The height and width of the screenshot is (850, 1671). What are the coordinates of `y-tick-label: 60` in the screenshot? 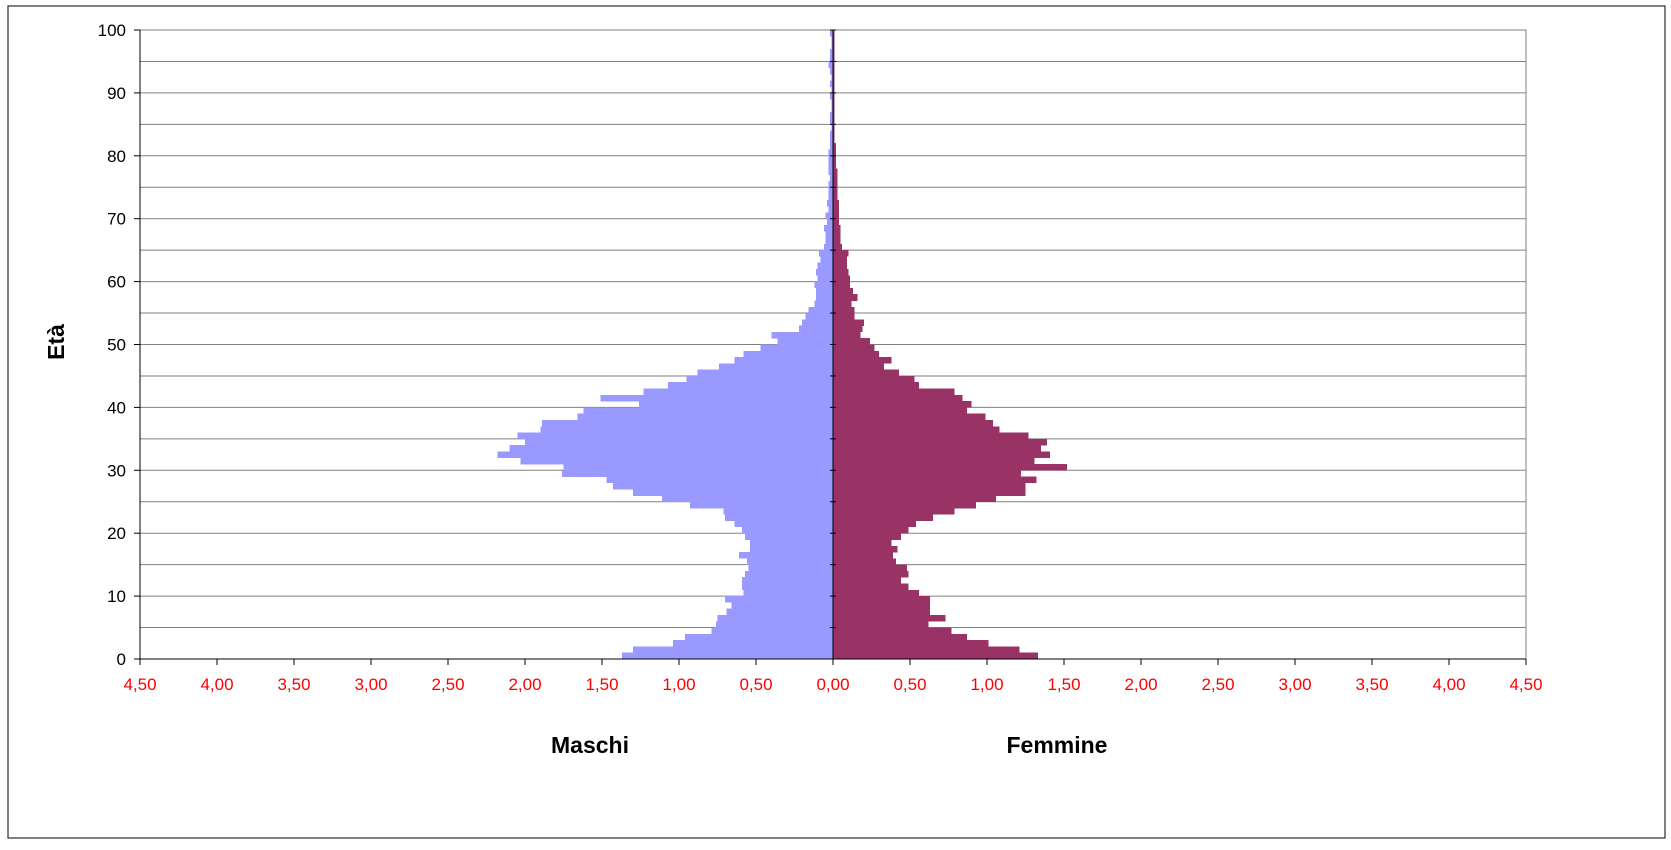 It's located at (116, 282).